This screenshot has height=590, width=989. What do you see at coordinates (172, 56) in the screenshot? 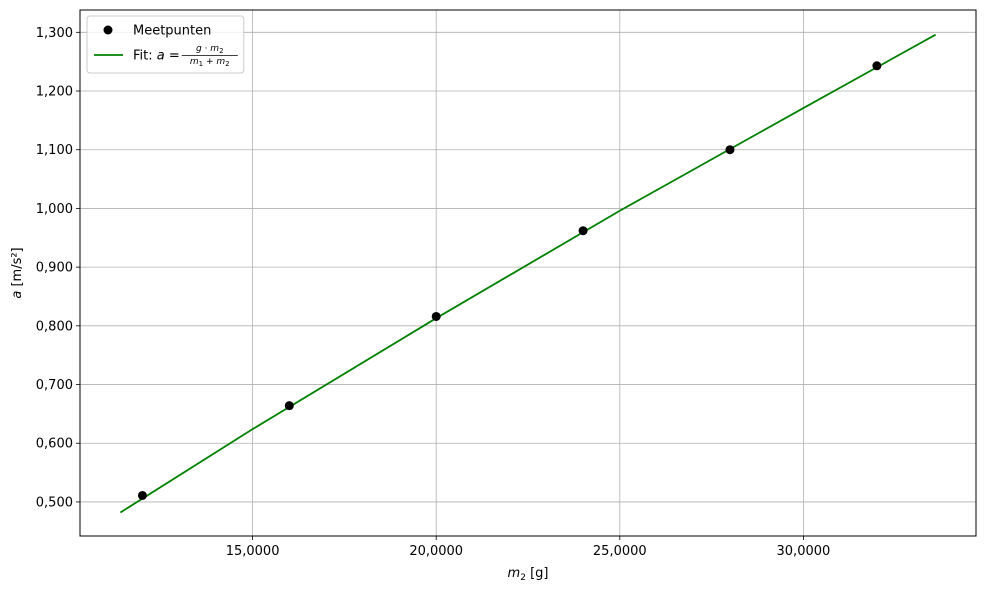
I see `legend-fit-equals: =` at bounding box center [172, 56].